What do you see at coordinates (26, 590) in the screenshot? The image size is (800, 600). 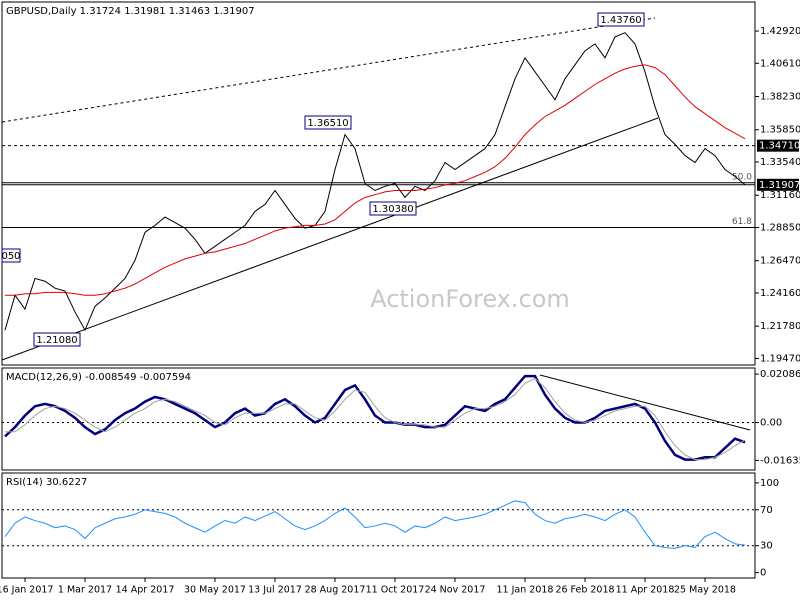 I see `x-tick-label: 16 Jan 2017` at bounding box center [26, 590].